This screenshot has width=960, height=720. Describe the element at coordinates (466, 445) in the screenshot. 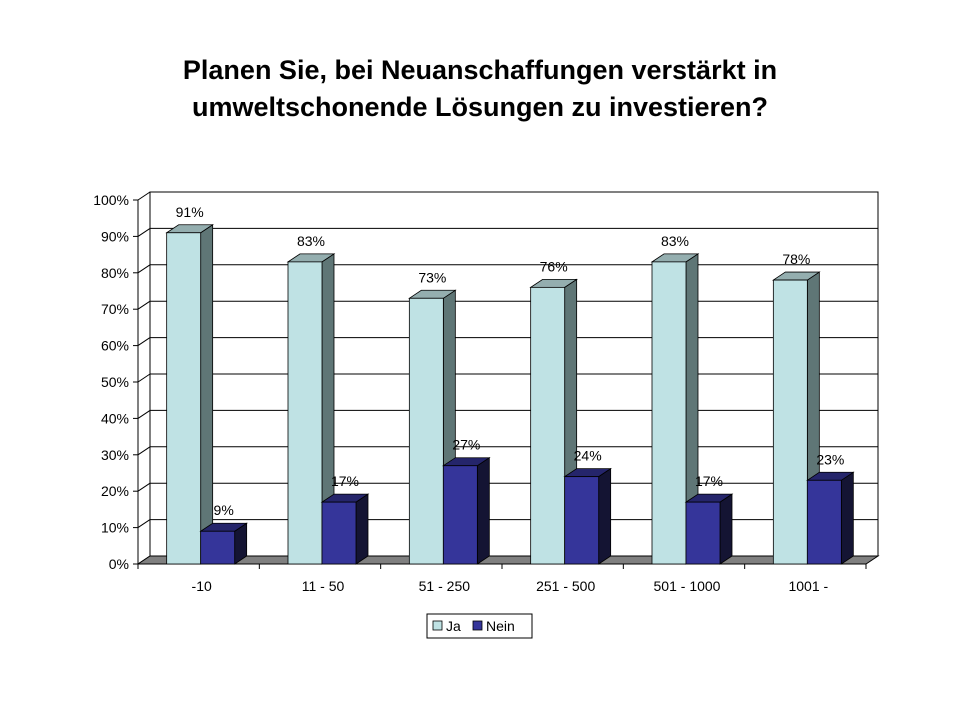

I see `data-label-nein: 27%` at that location.